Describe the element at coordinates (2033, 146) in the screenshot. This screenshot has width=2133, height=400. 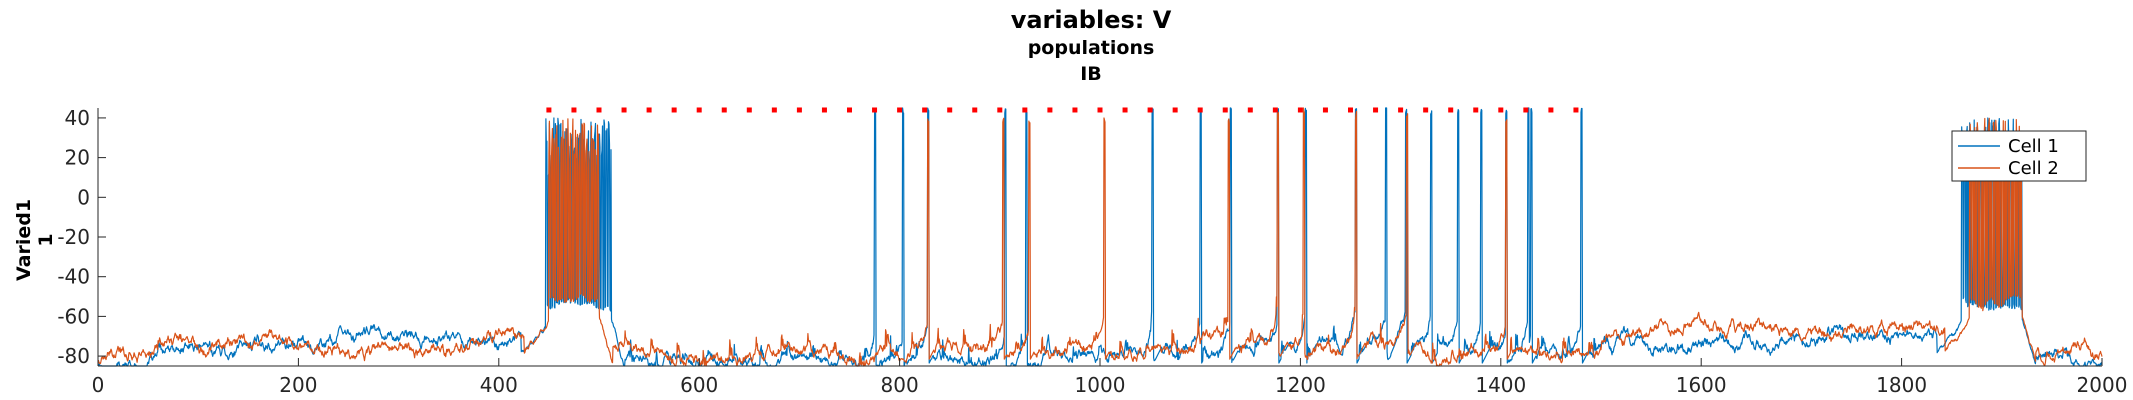
I see `legend-entry-1: Cell 1` at that location.